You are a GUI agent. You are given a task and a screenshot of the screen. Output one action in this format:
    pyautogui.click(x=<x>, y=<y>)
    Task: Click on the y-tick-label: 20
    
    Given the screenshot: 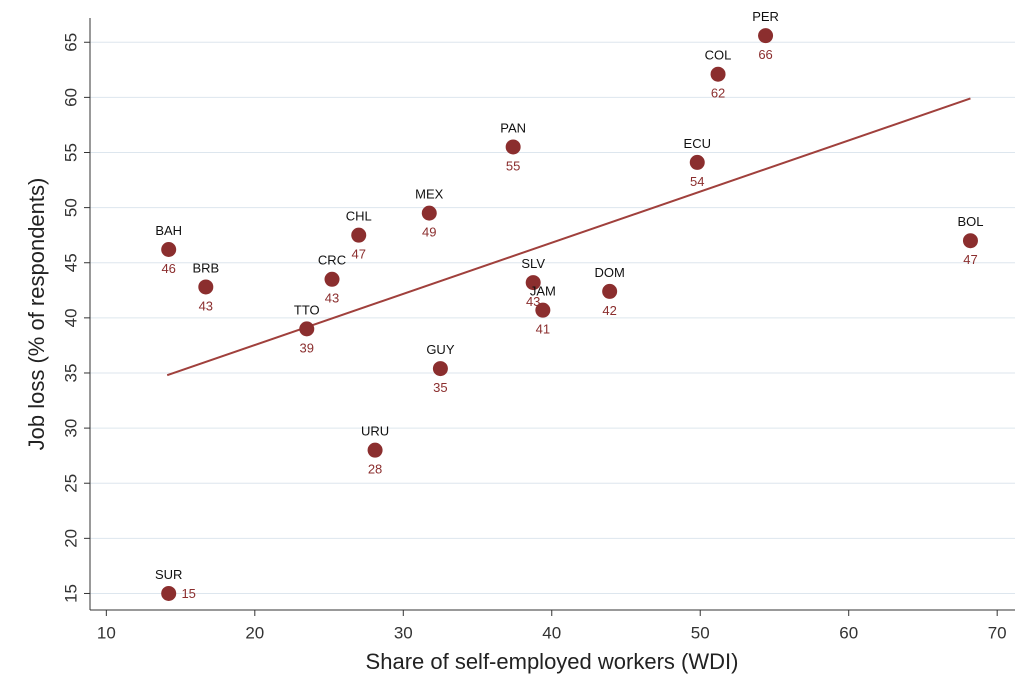 What is the action you would take?
    pyautogui.click(x=70, y=538)
    